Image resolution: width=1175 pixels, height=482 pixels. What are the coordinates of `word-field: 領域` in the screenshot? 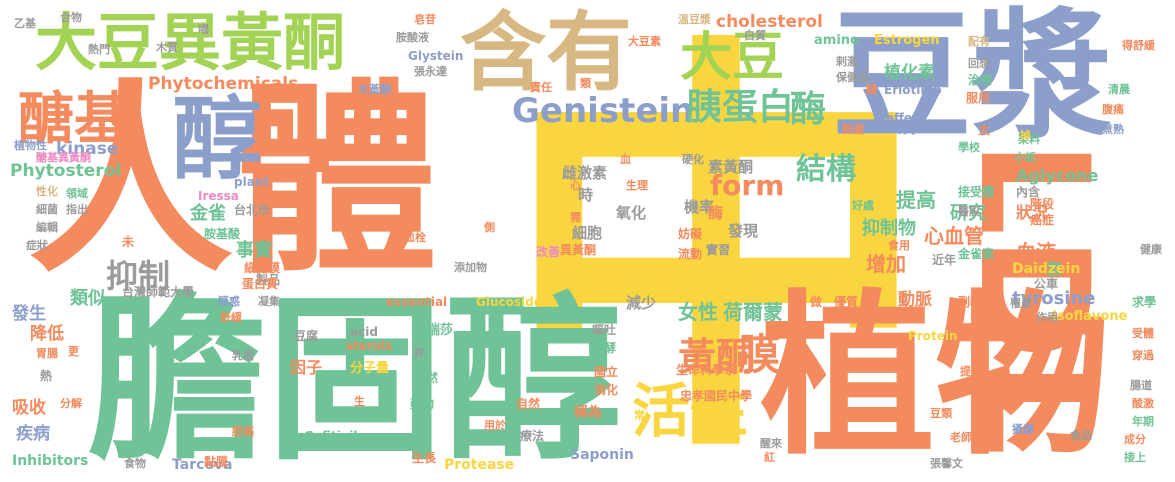 It's located at (77, 193).